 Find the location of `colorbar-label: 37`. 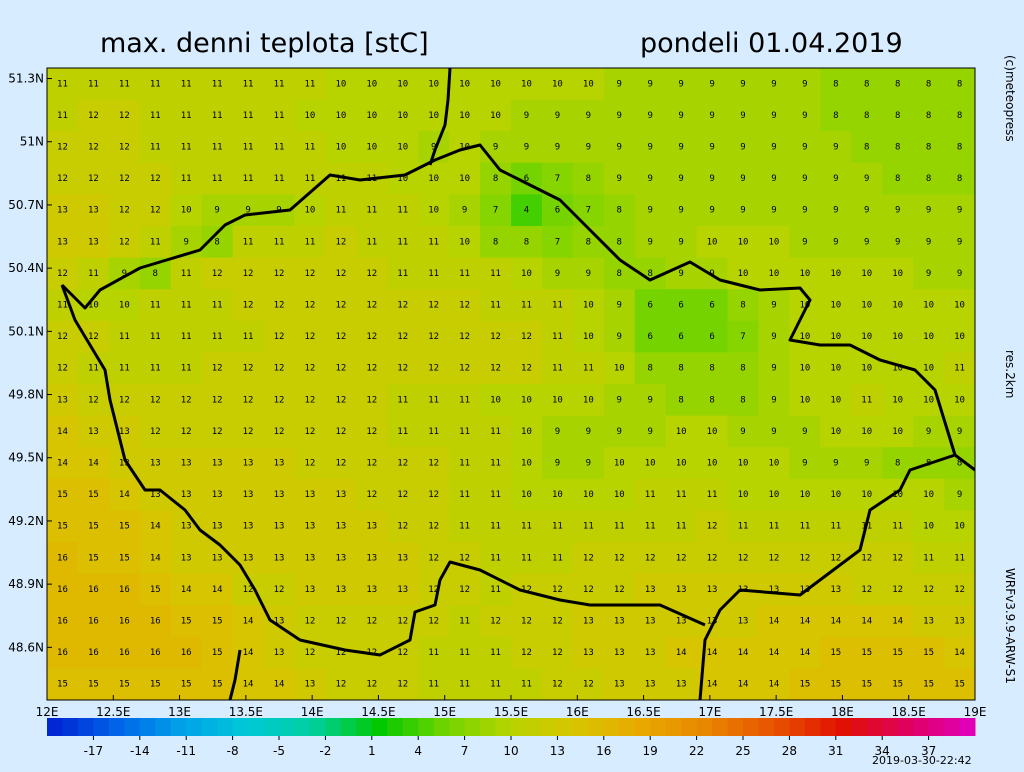

colorbar-label: 37 is located at coordinates (928, 751).